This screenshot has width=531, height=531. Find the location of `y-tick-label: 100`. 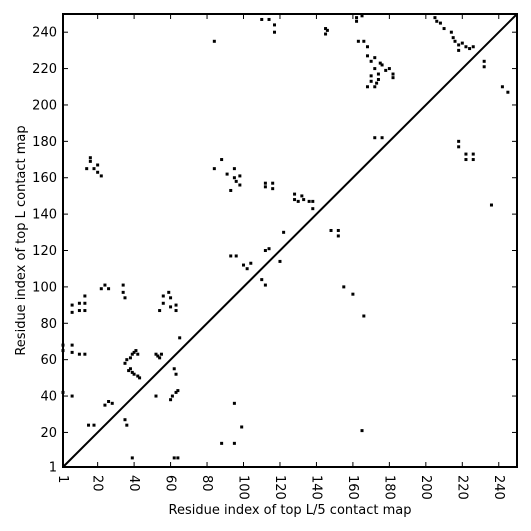

y-tick-label: 100 is located at coordinates (44, 287).